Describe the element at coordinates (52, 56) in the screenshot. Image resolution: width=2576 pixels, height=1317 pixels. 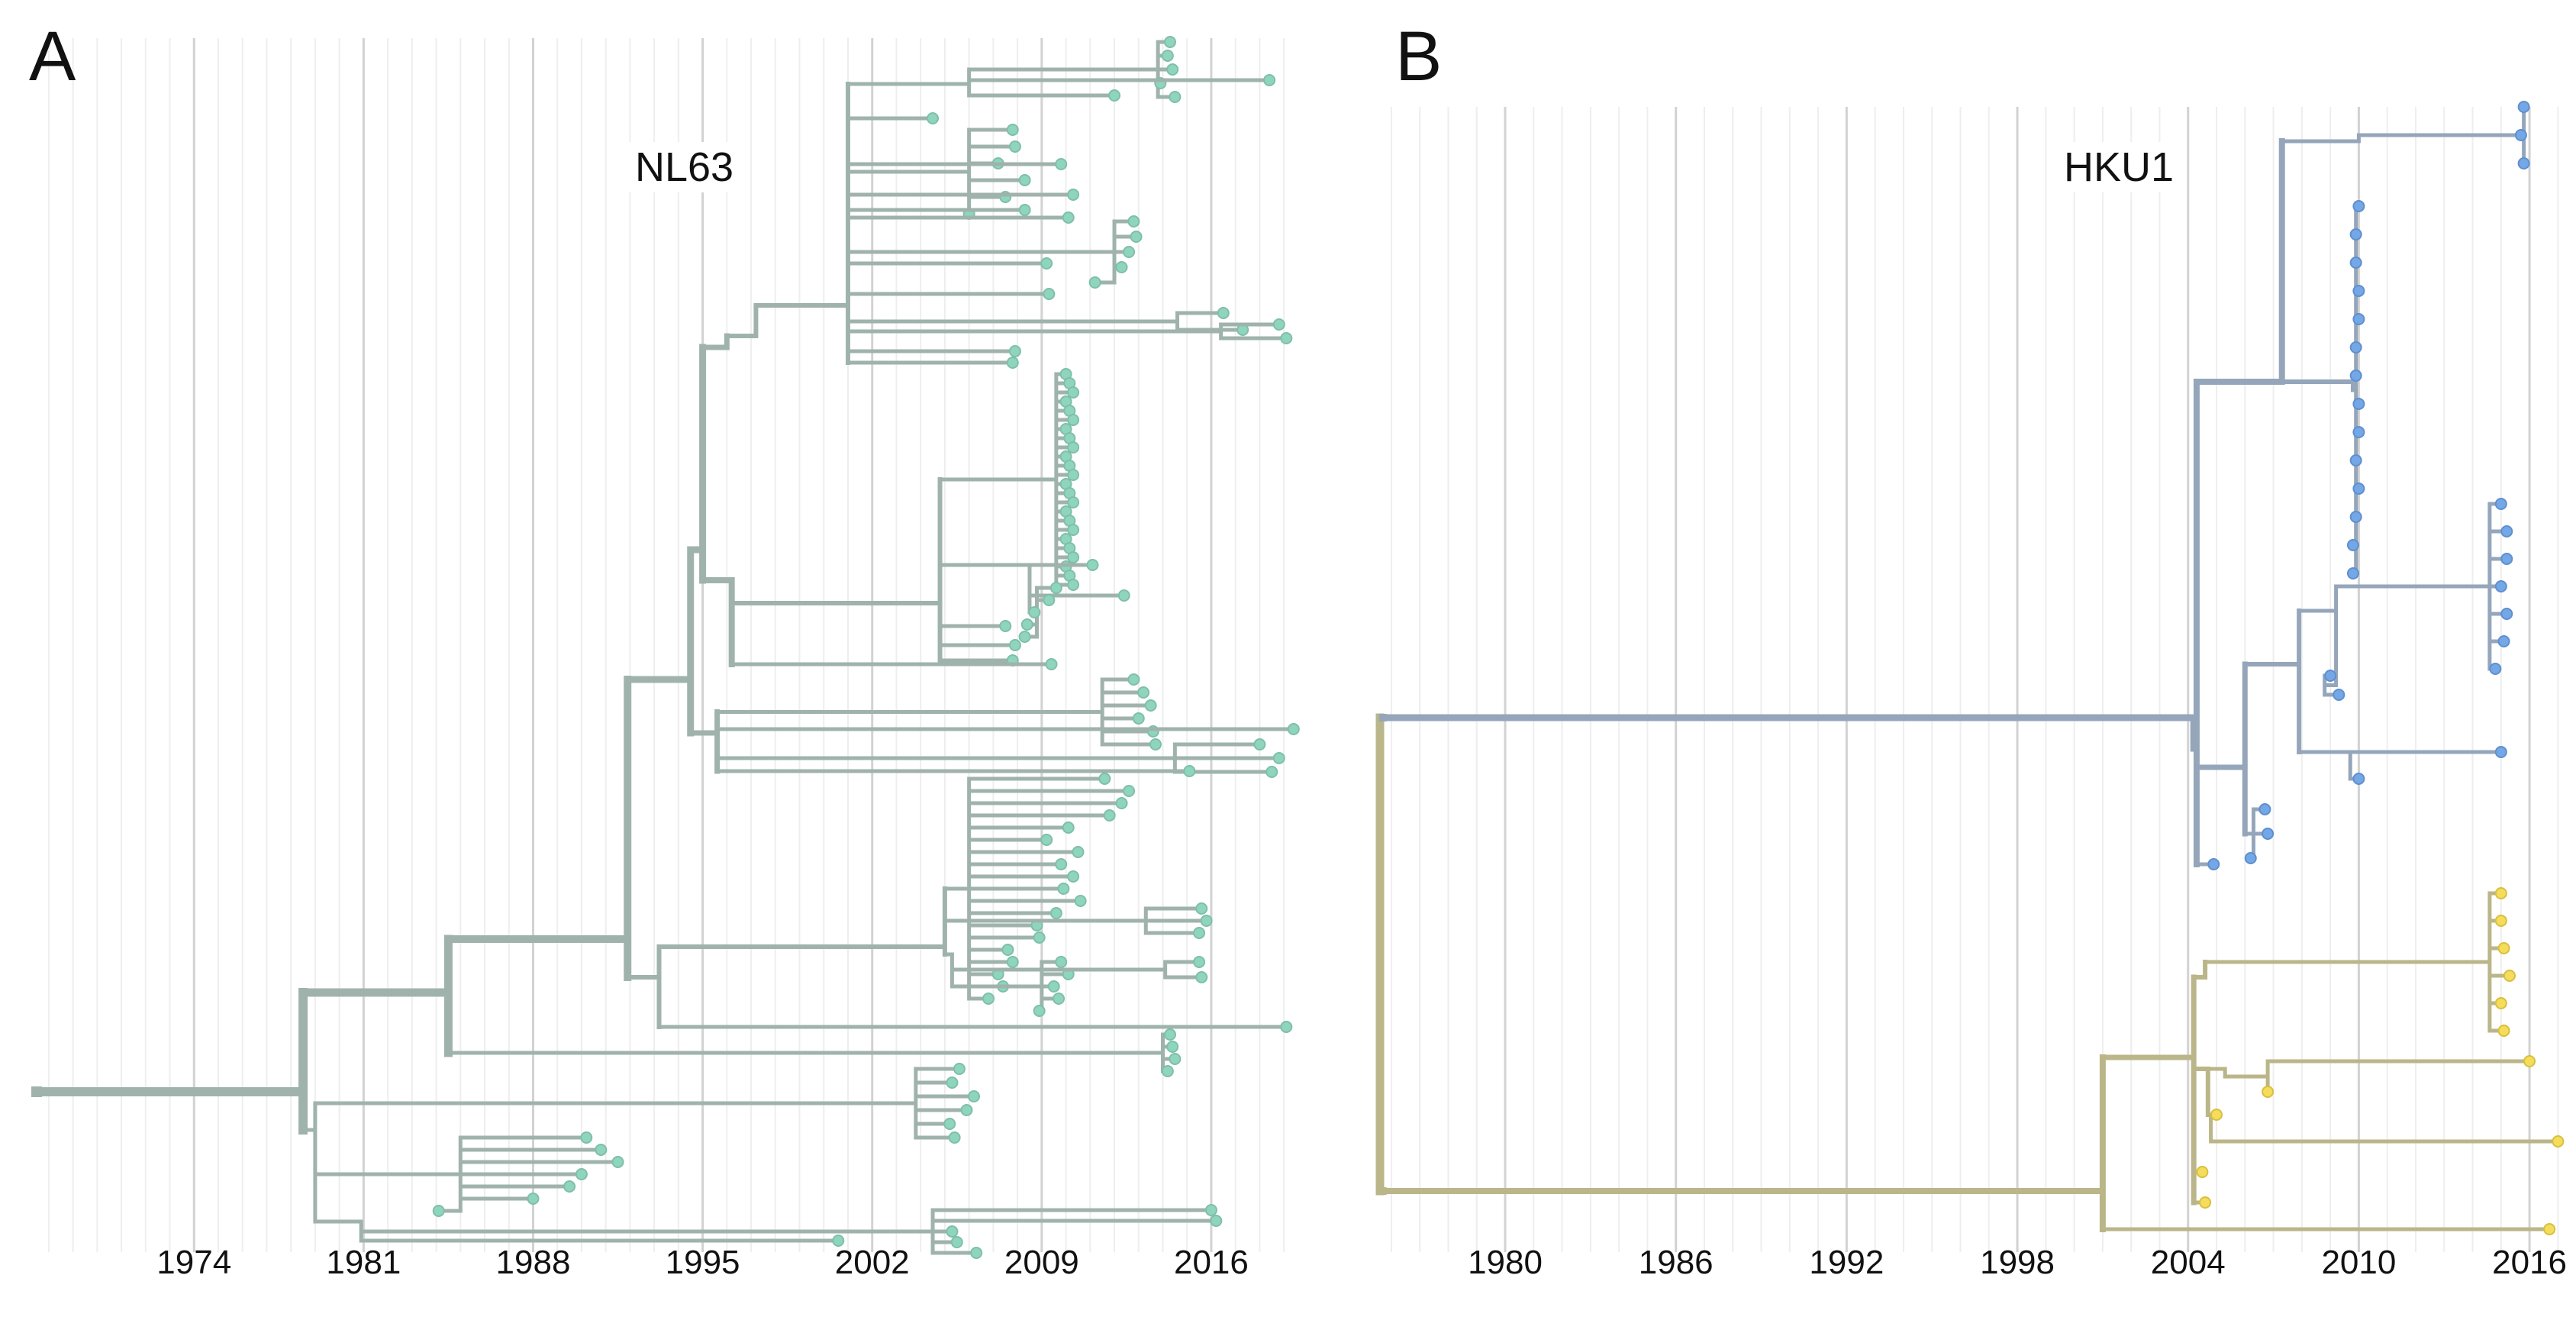
I see `panel-letter-a: A` at that location.